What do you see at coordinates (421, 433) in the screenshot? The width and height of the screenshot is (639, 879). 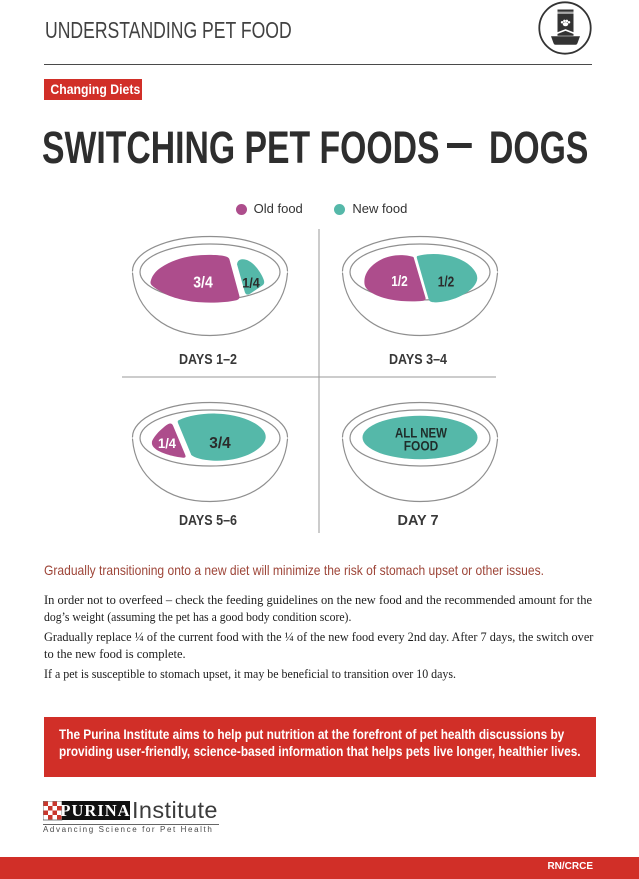 I see `svg-text: ALL NEW` at bounding box center [421, 433].